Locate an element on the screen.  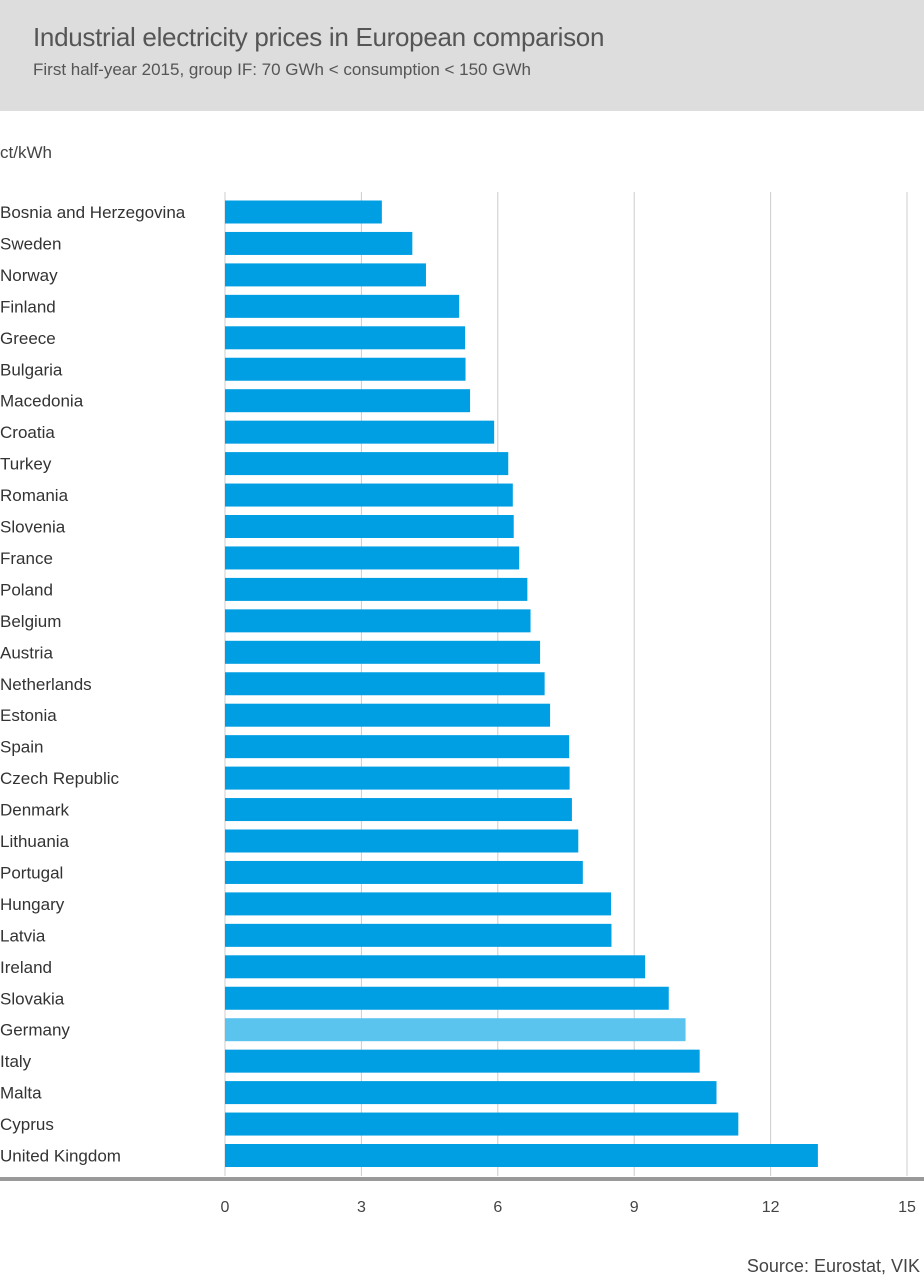
bar-hungary is located at coordinates (418, 904).